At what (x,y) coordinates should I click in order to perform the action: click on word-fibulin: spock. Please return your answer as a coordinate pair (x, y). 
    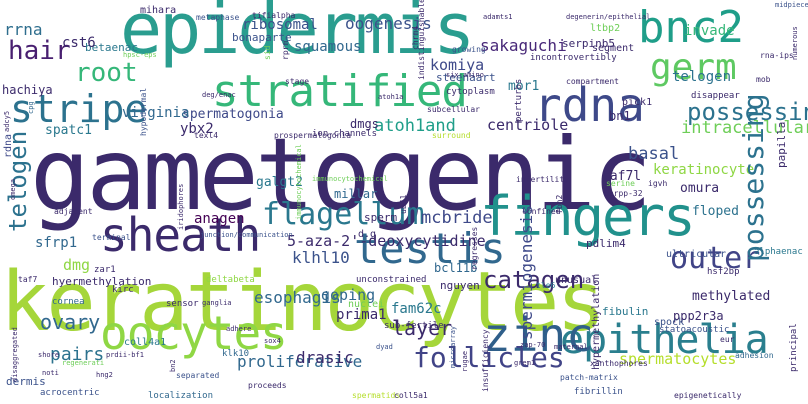
    Looking at the image, I should click on (669, 322).